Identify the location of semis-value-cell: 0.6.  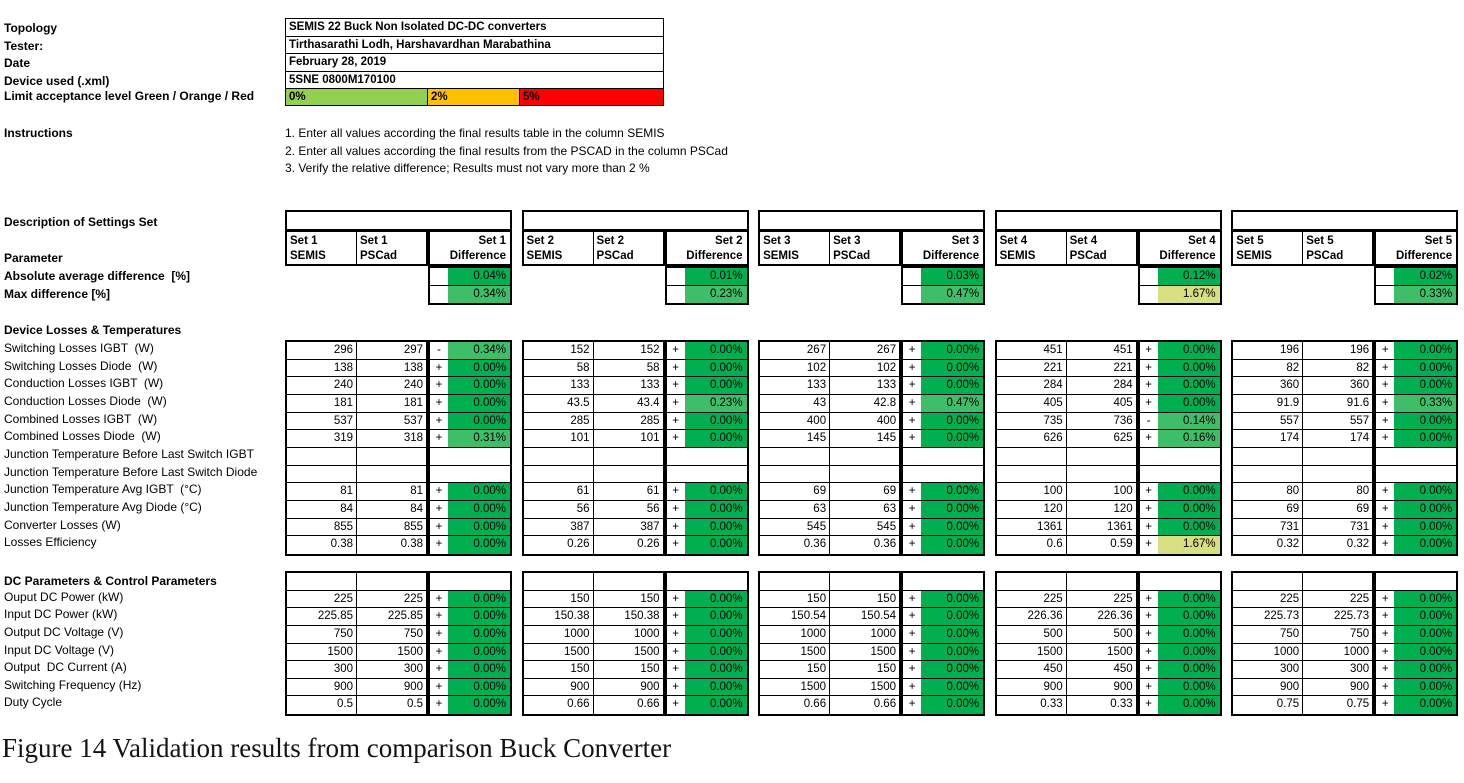
(1032, 545).